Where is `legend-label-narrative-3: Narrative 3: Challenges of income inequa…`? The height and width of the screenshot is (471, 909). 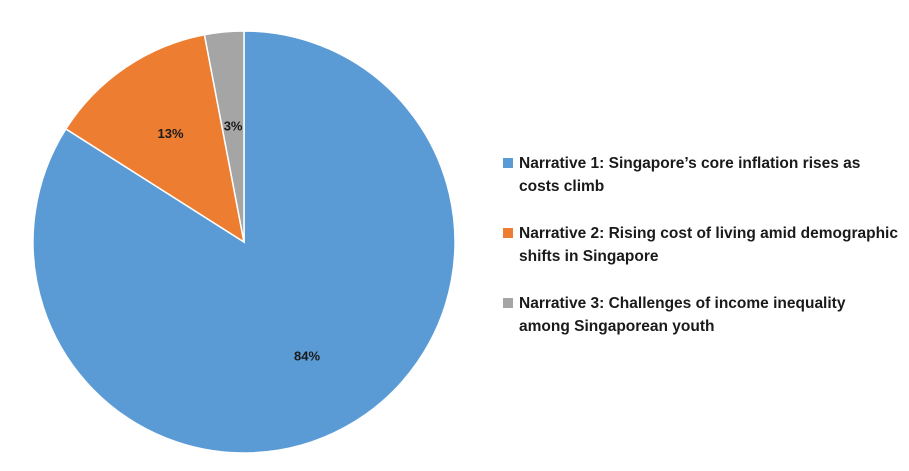 legend-label-narrative-3: Narrative 3: Challenges of income inequa… is located at coordinates (682, 315).